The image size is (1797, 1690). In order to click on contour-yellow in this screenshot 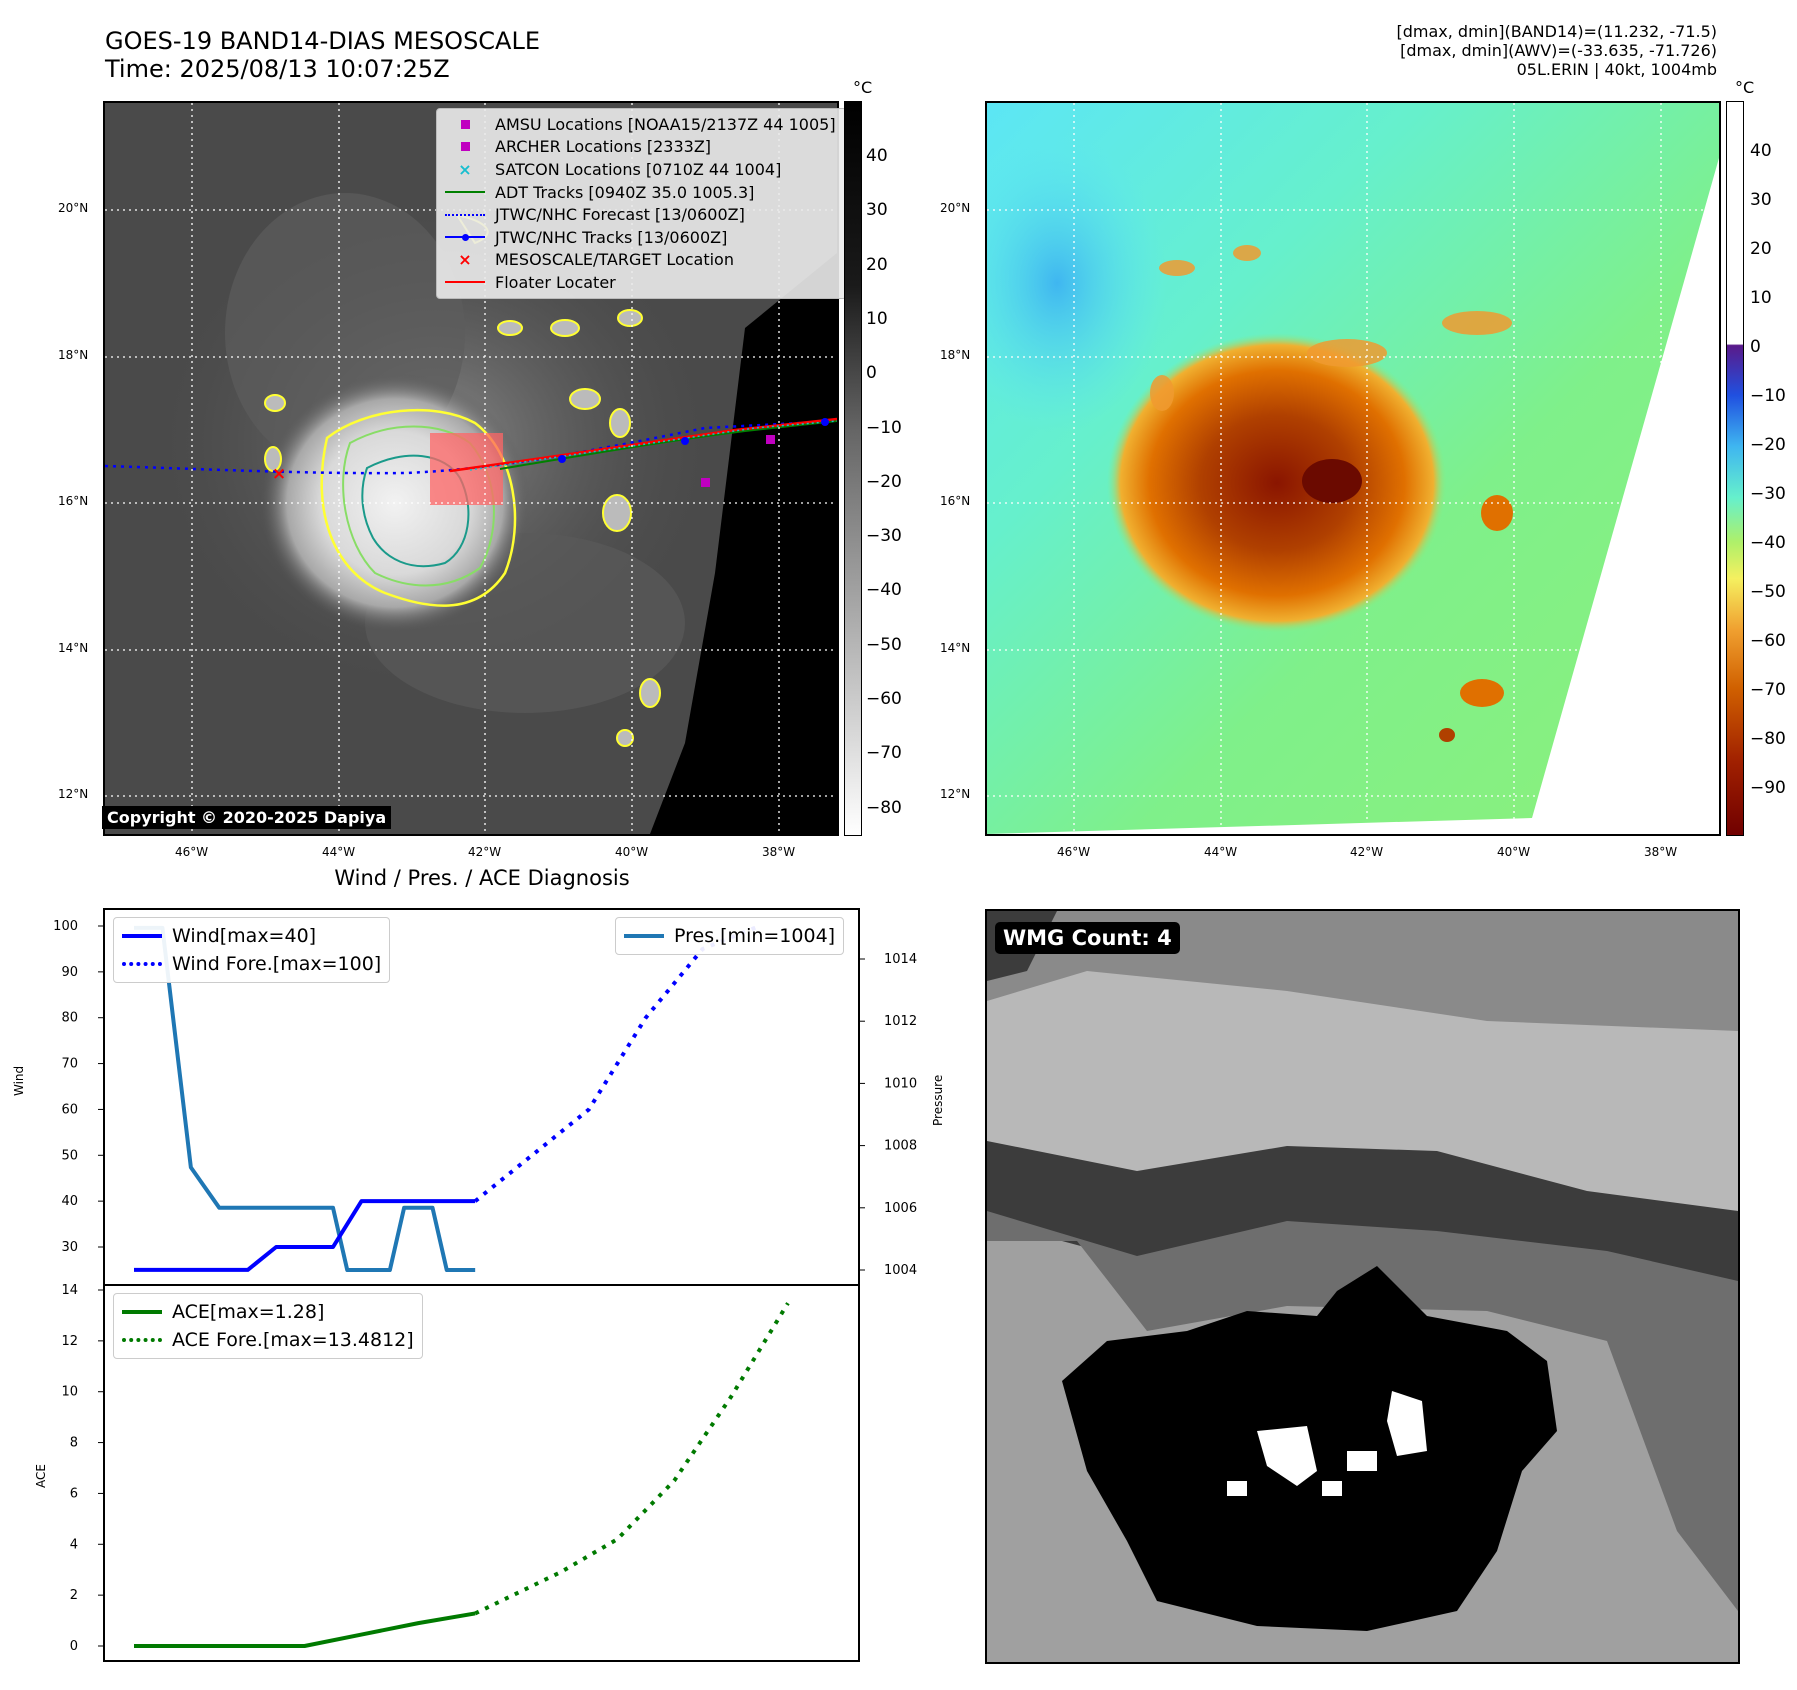, I will do `click(418, 507)`.